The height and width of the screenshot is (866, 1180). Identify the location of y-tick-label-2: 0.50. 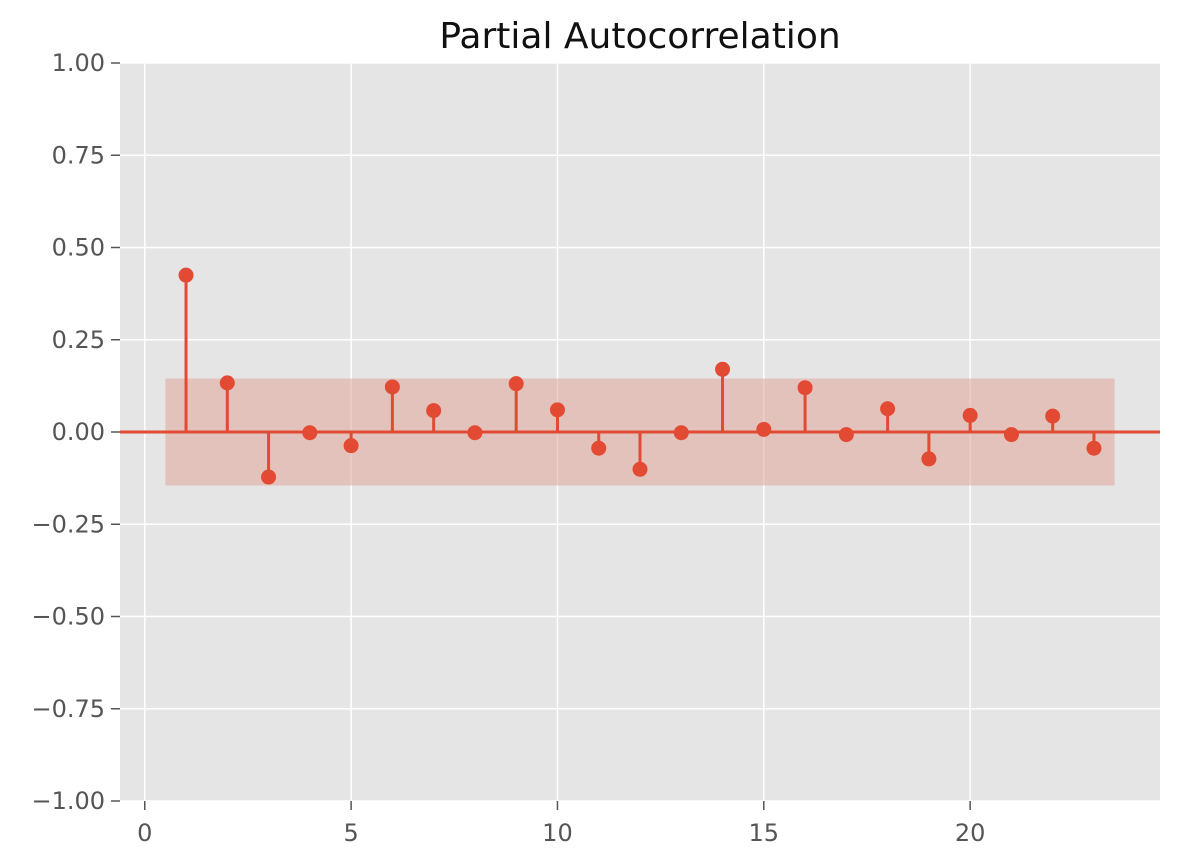
(78, 248).